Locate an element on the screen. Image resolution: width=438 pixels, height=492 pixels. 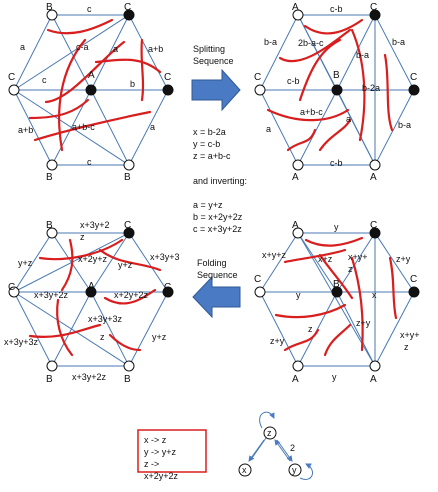
folding-arrow is located at coordinates (216, 297).